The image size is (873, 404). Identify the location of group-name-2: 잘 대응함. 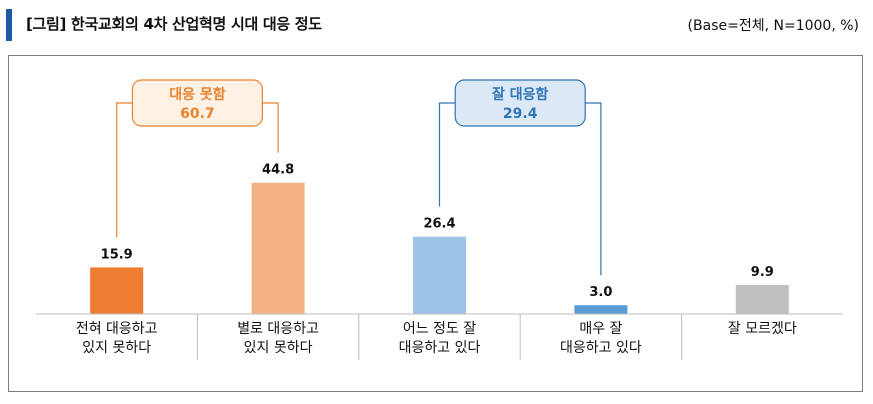
(520, 94).